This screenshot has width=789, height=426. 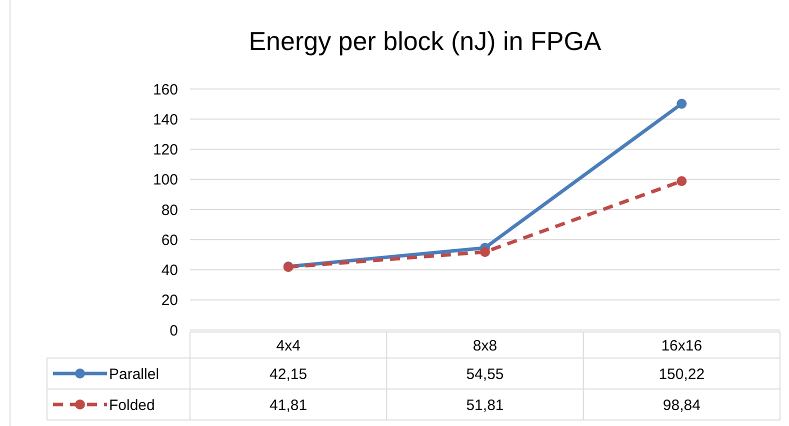 I want to click on legend-label: Parallel, so click(x=134, y=374).